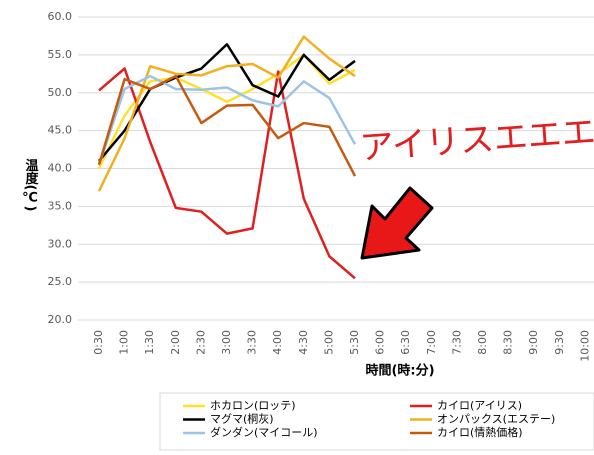 The image size is (594, 455). I want to click on x-tick-label: 7:00, so click(431, 342).